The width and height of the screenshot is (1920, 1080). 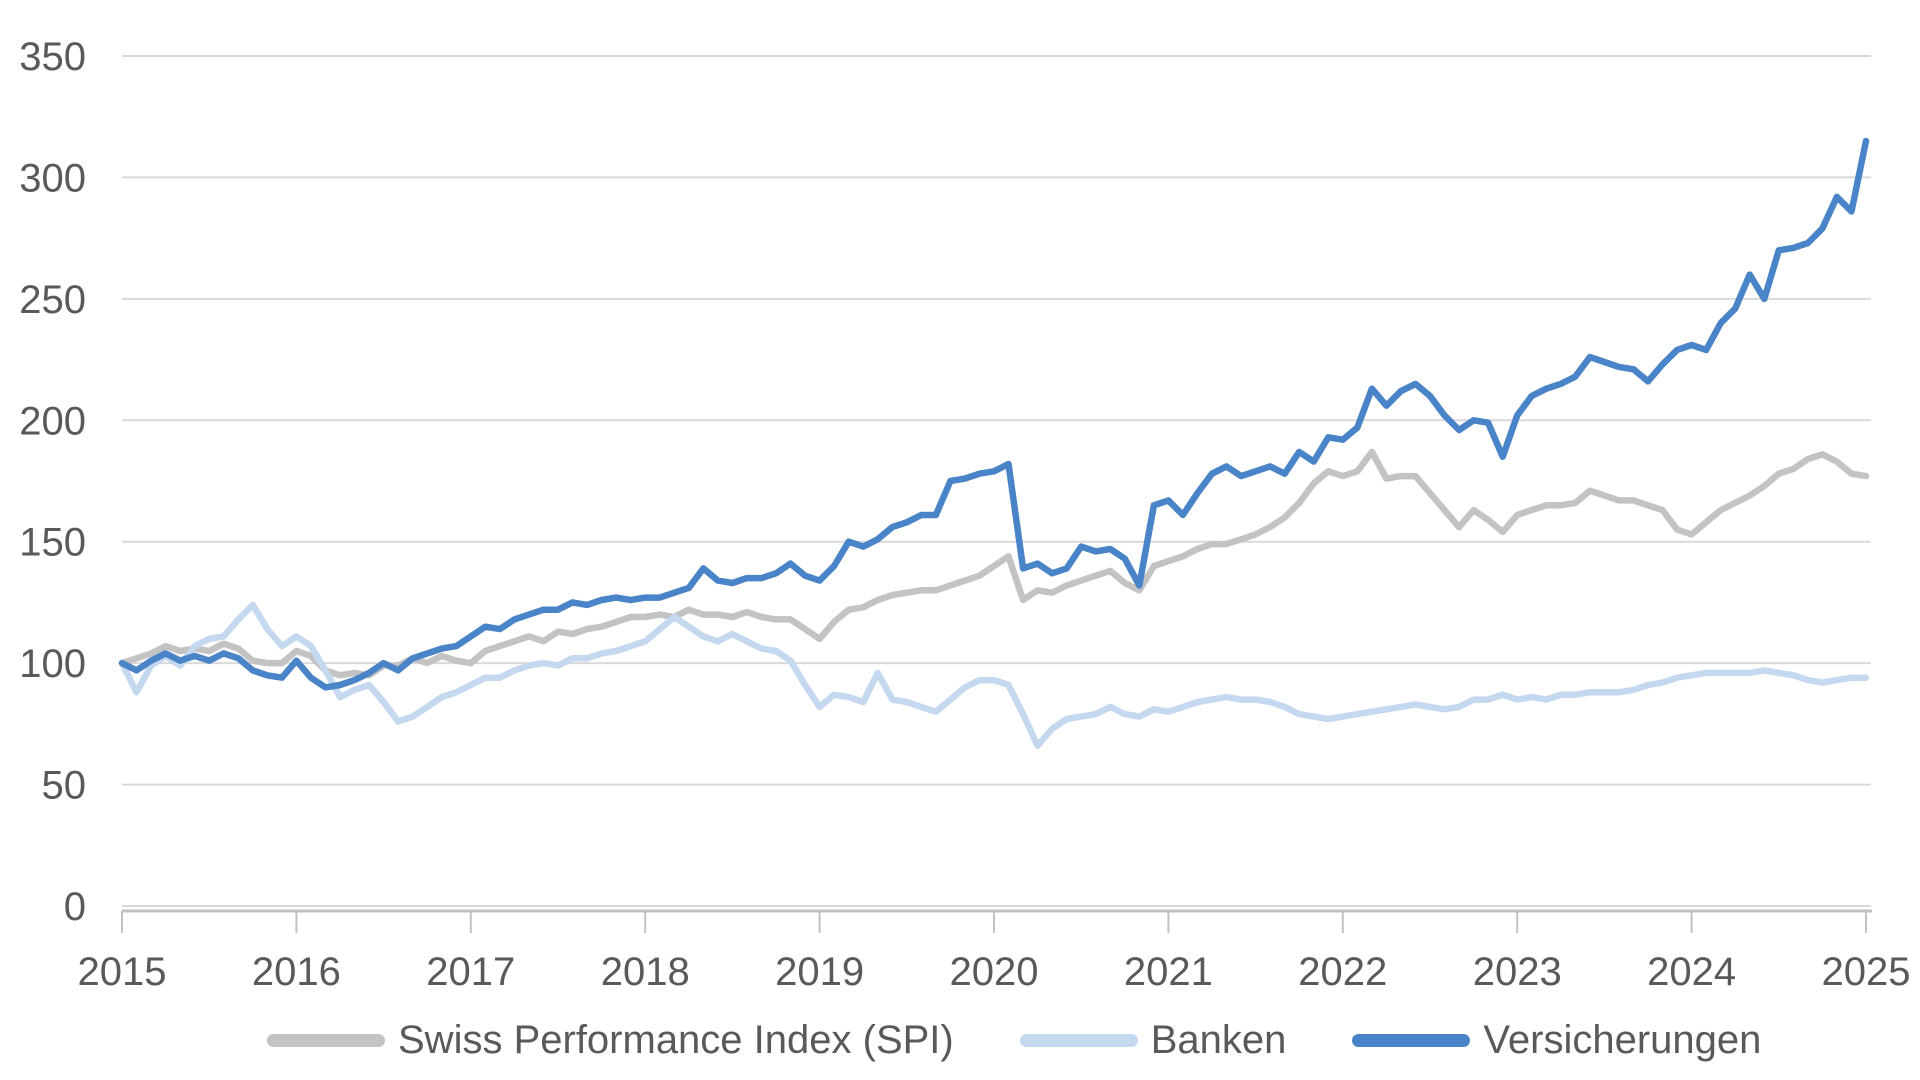 I want to click on versicherungen-line-swatch, so click(x=1411, y=1040).